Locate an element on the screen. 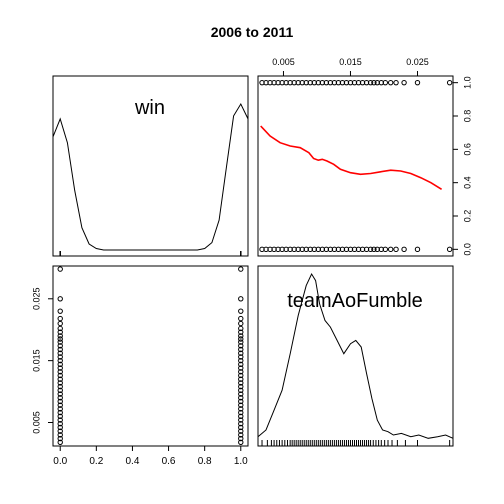 The image size is (504, 504). bottom-axis: 0.0 0.2 0.4 0.6 0.8 1.0 is located at coordinates (150, 456).